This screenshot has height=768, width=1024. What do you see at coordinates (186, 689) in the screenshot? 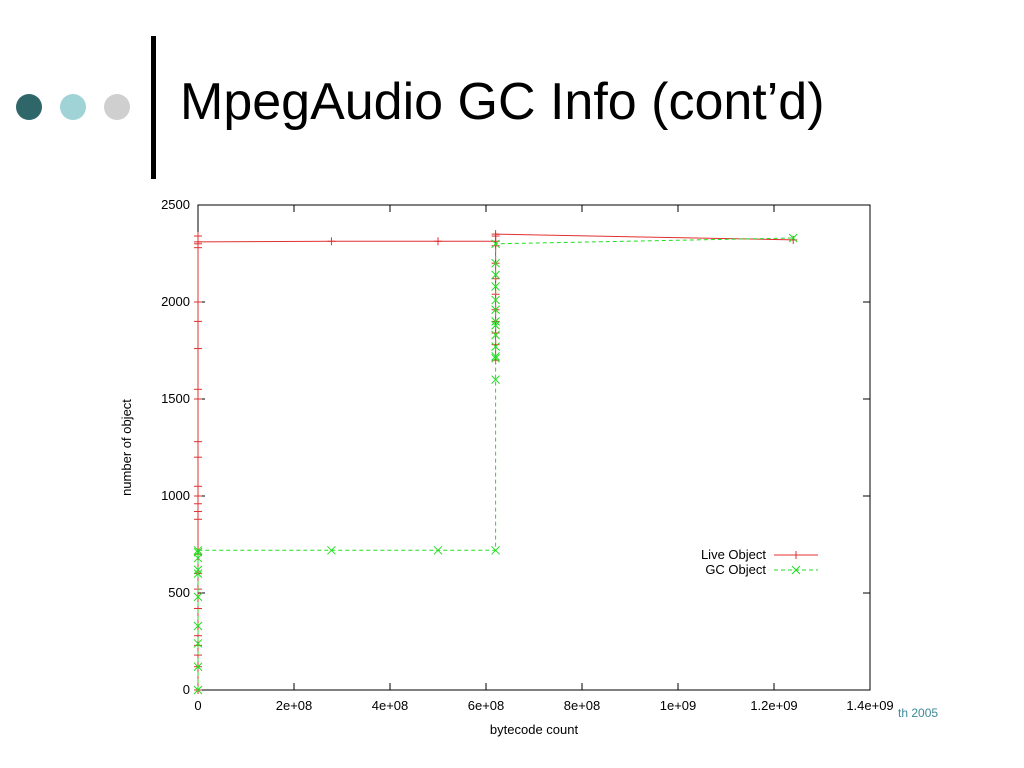
I see `y-tick-label: 0` at bounding box center [186, 689].